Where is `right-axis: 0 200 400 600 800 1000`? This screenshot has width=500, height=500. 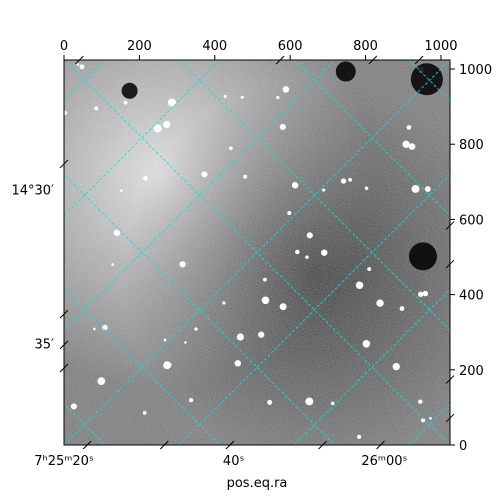 right-axis: 0 200 400 600 800 1000 is located at coordinates (471, 258).